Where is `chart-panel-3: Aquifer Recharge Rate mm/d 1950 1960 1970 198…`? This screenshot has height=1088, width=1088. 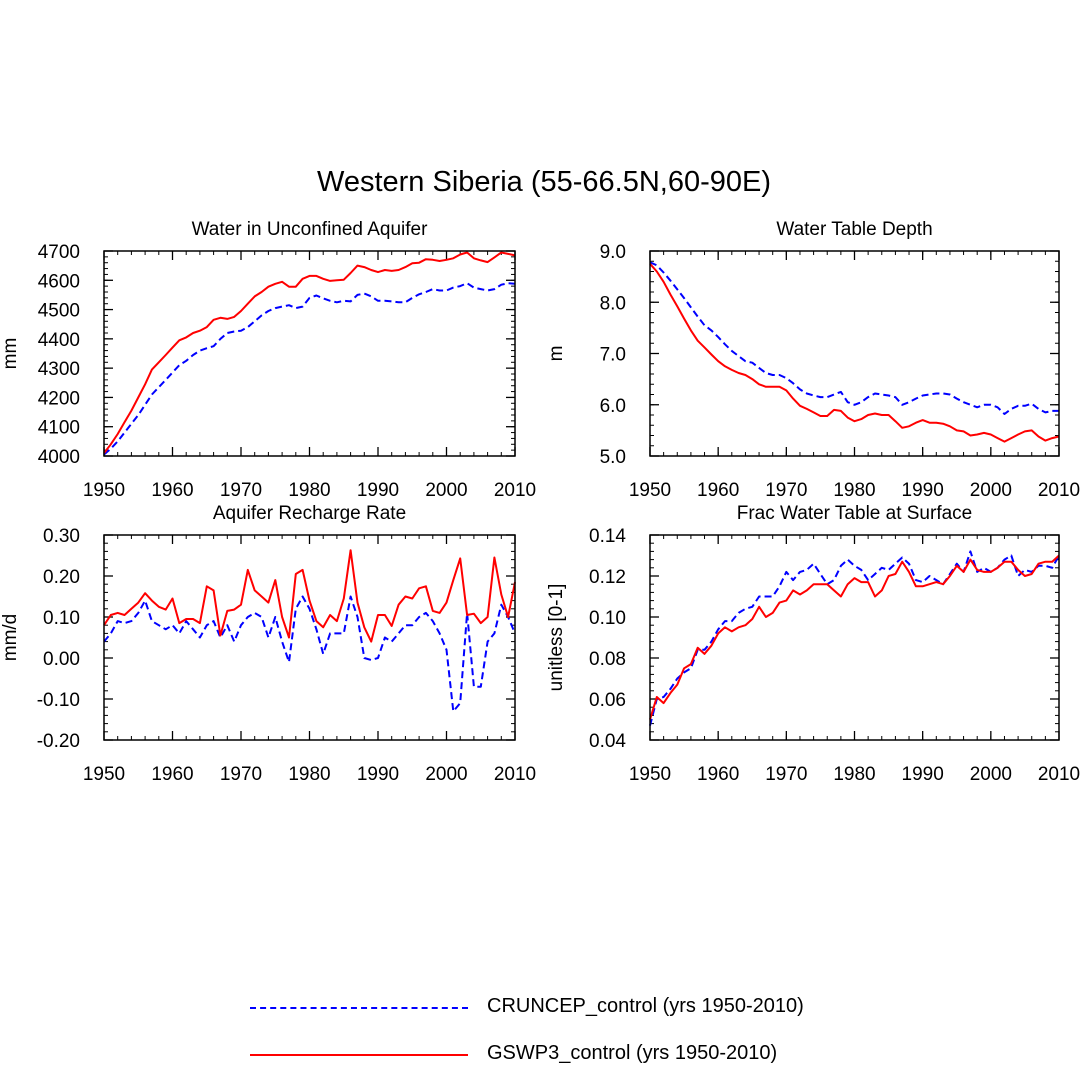 chart-panel-3: Aquifer Recharge Rate mm/d 1950 1960 1970 198… is located at coordinates (268, 644).